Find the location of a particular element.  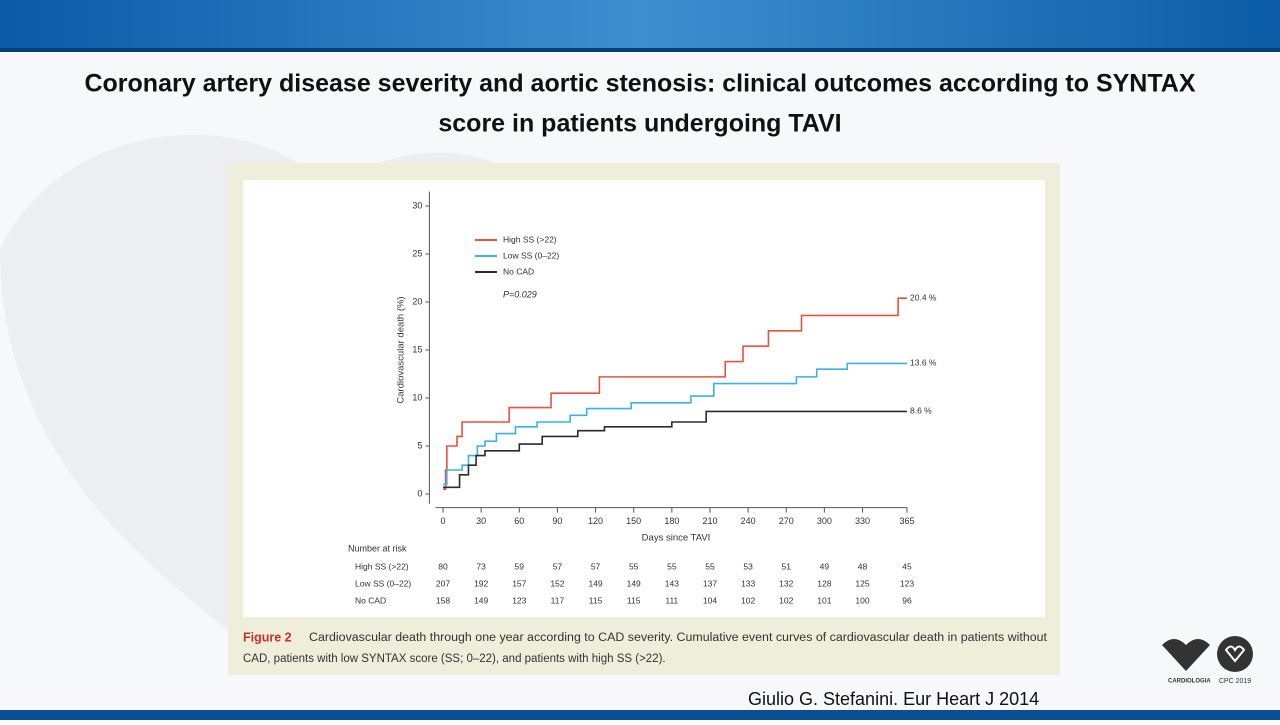

risk-count: 137 is located at coordinates (710, 583).